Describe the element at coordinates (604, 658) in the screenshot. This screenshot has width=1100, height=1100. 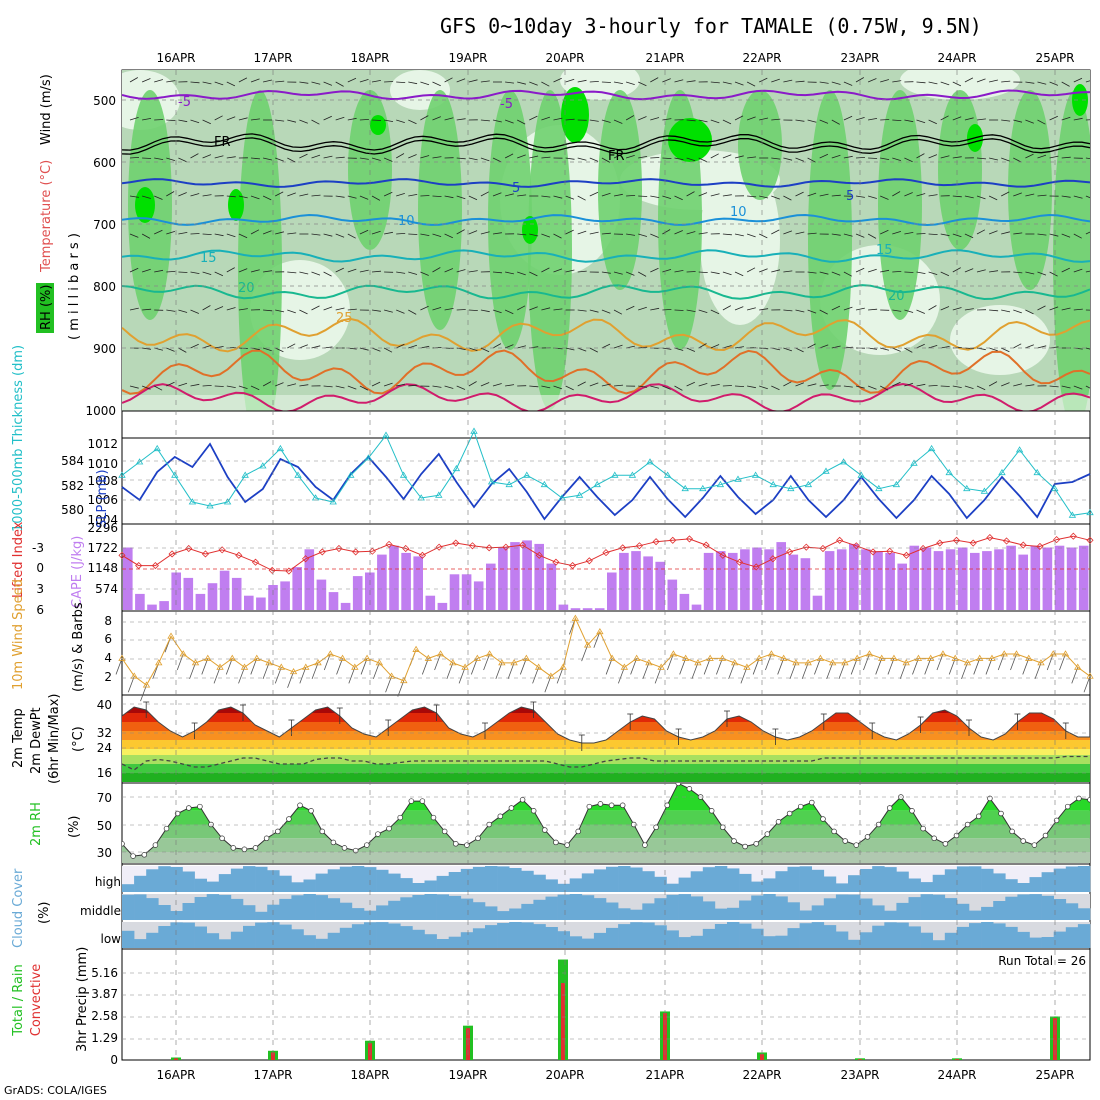
I see `wind10-line-barbs` at that location.